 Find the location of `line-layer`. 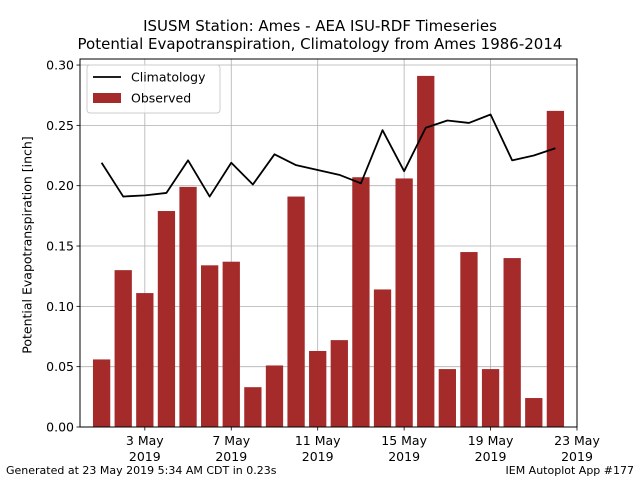

line-layer is located at coordinates (328, 155).